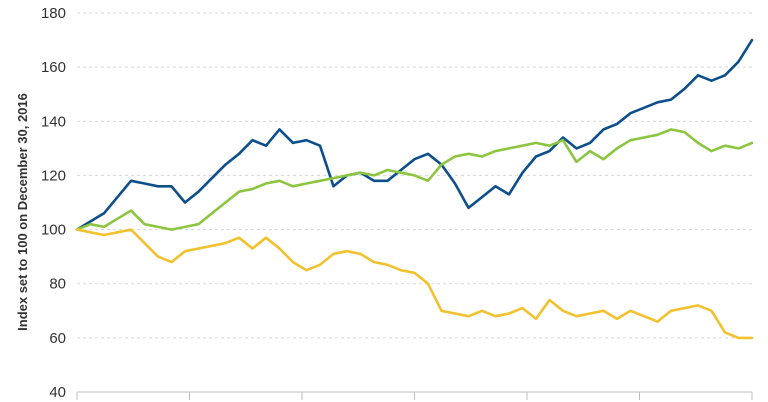 This screenshot has height=402, width=768. What do you see at coordinates (53, 13) in the screenshot?
I see `y-tick-label-180: 180` at bounding box center [53, 13].